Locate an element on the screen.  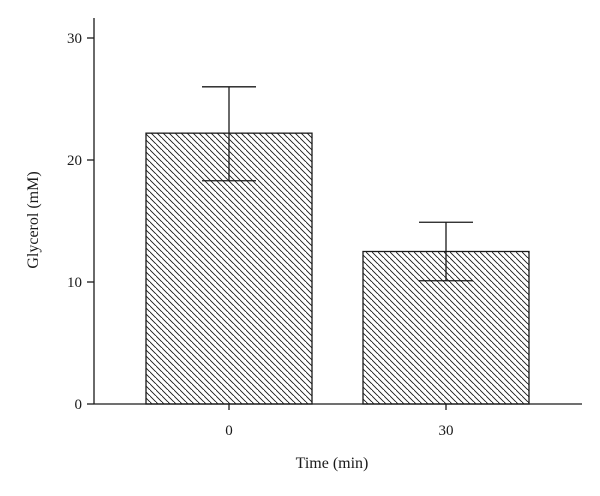
y-tick-label-20: 20 is located at coordinates (74, 161).